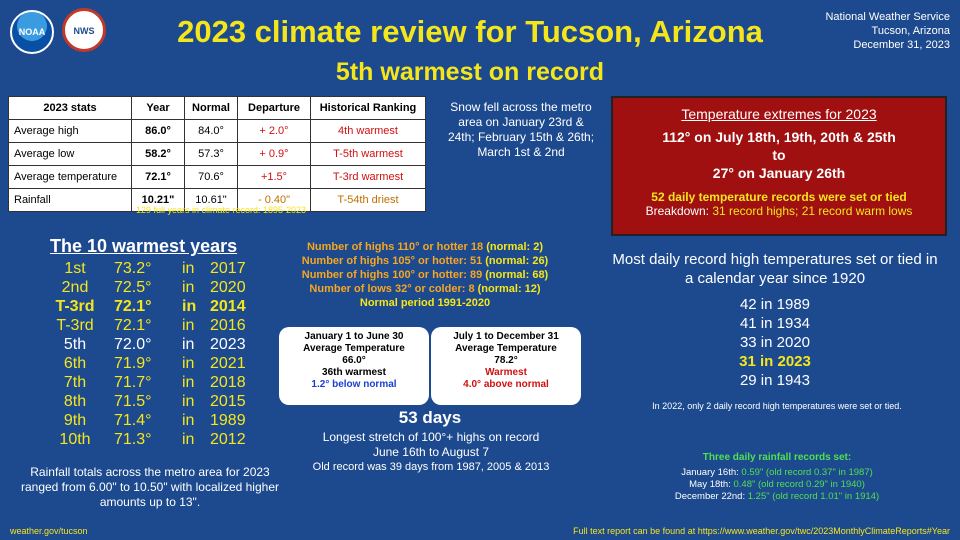 The image size is (960, 540). What do you see at coordinates (779, 114) in the screenshot?
I see `extremes-title: Temperature extremes for 2023` at bounding box center [779, 114].